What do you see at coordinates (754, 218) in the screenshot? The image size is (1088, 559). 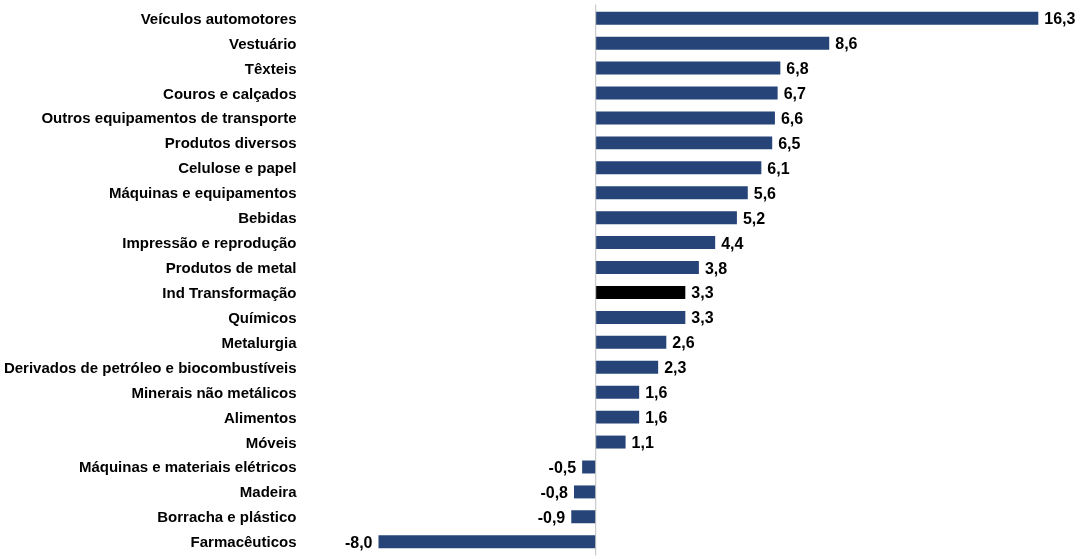 I see `data-label: 5,2` at bounding box center [754, 218].